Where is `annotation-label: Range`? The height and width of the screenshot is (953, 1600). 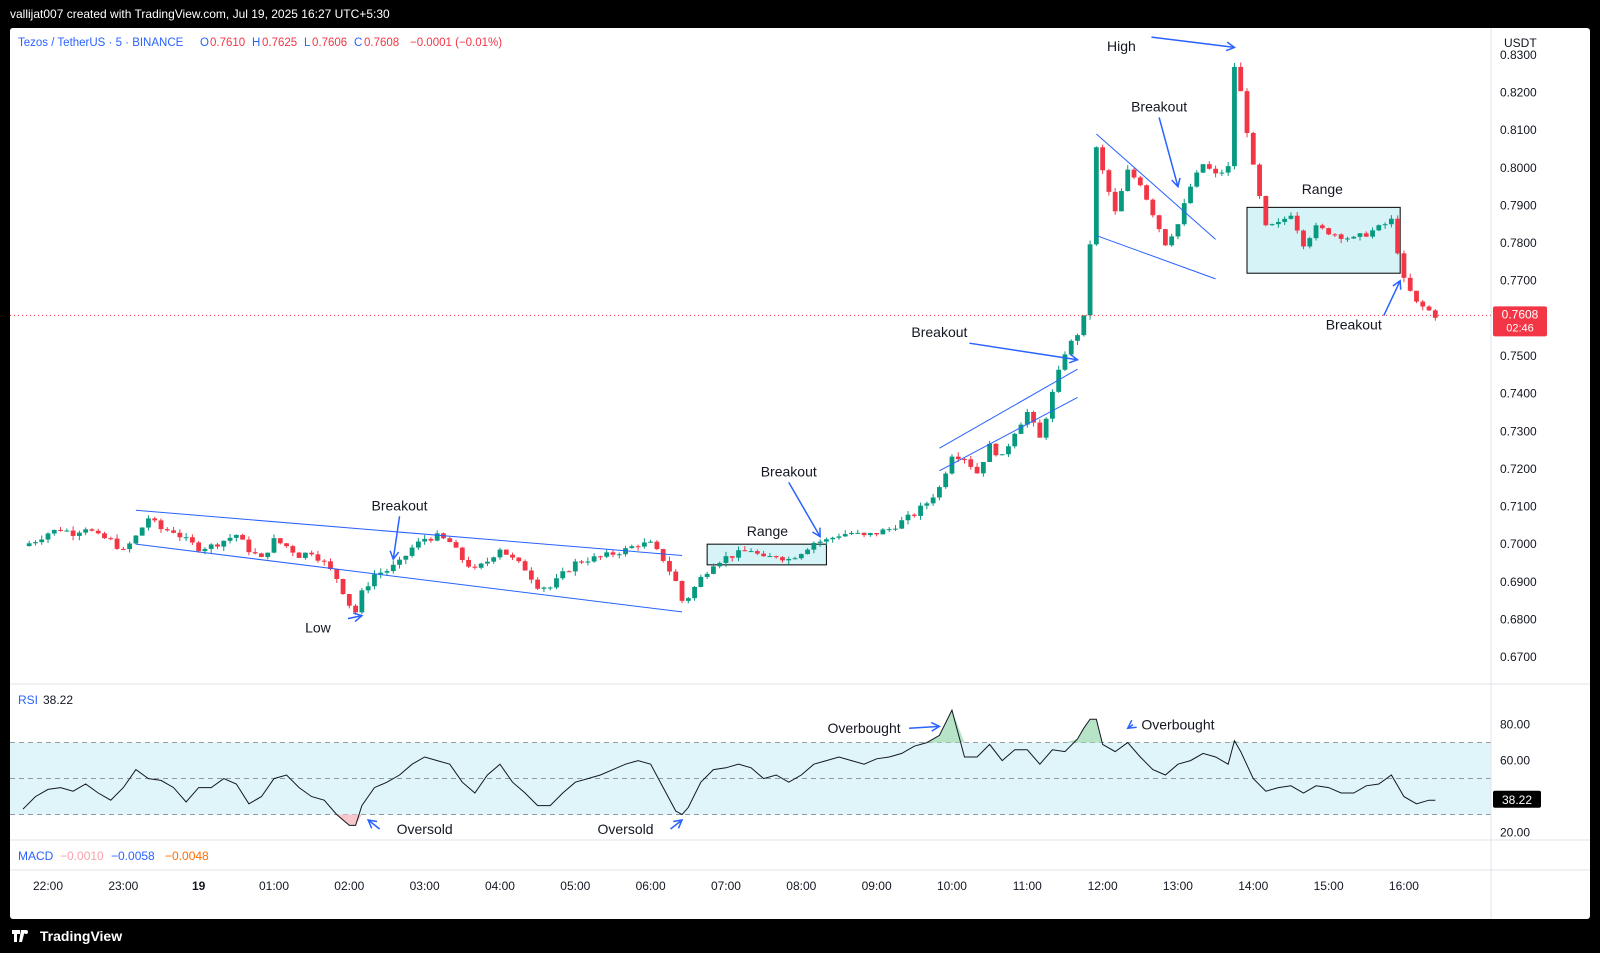
annotation-label: Range is located at coordinates (767, 531).